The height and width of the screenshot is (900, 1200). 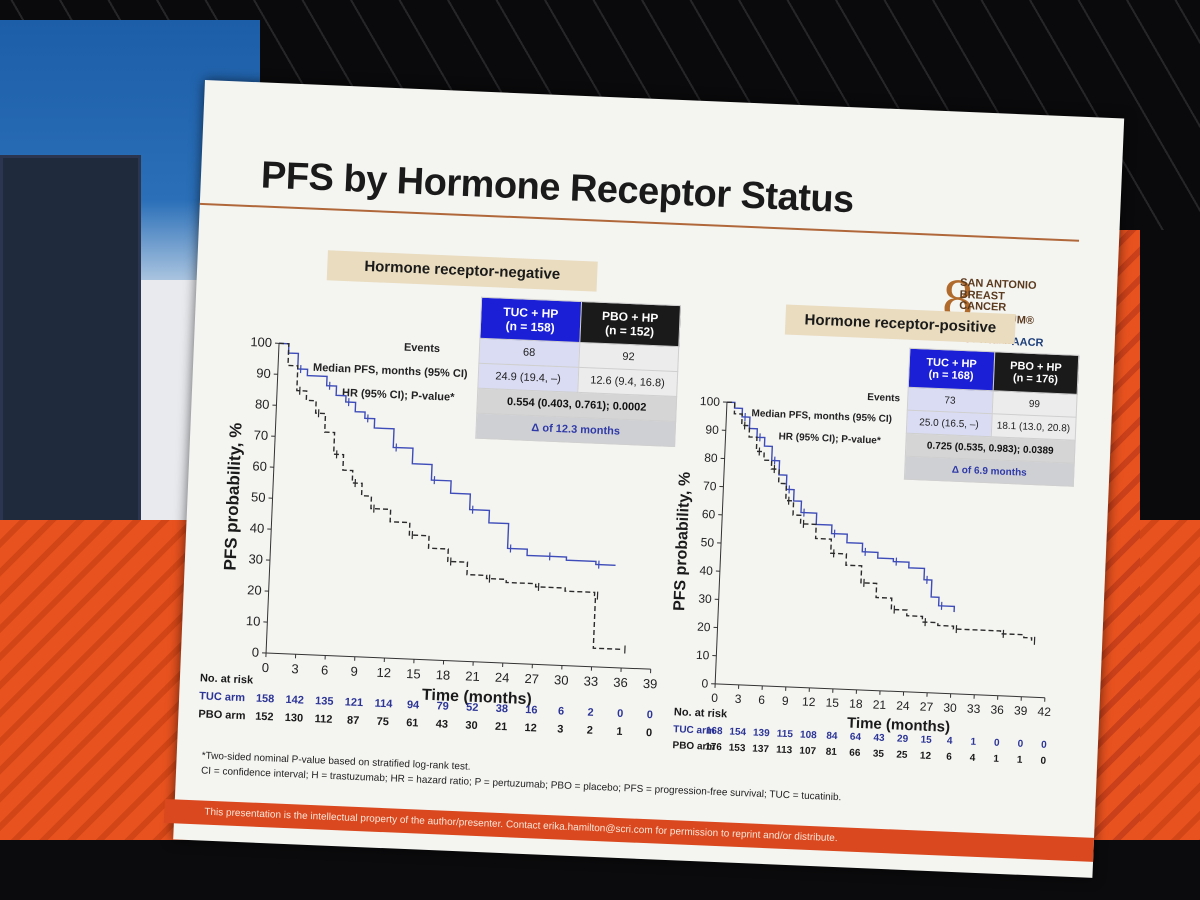 I want to click on risk-count-pbo: 87, so click(x=353, y=721).